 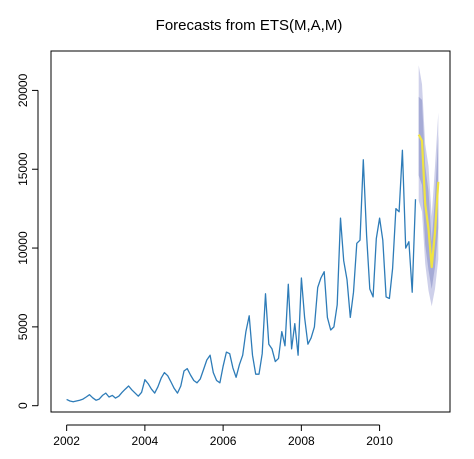 What do you see at coordinates (23, 405) in the screenshot?
I see `y-tick-label: 0` at bounding box center [23, 405].